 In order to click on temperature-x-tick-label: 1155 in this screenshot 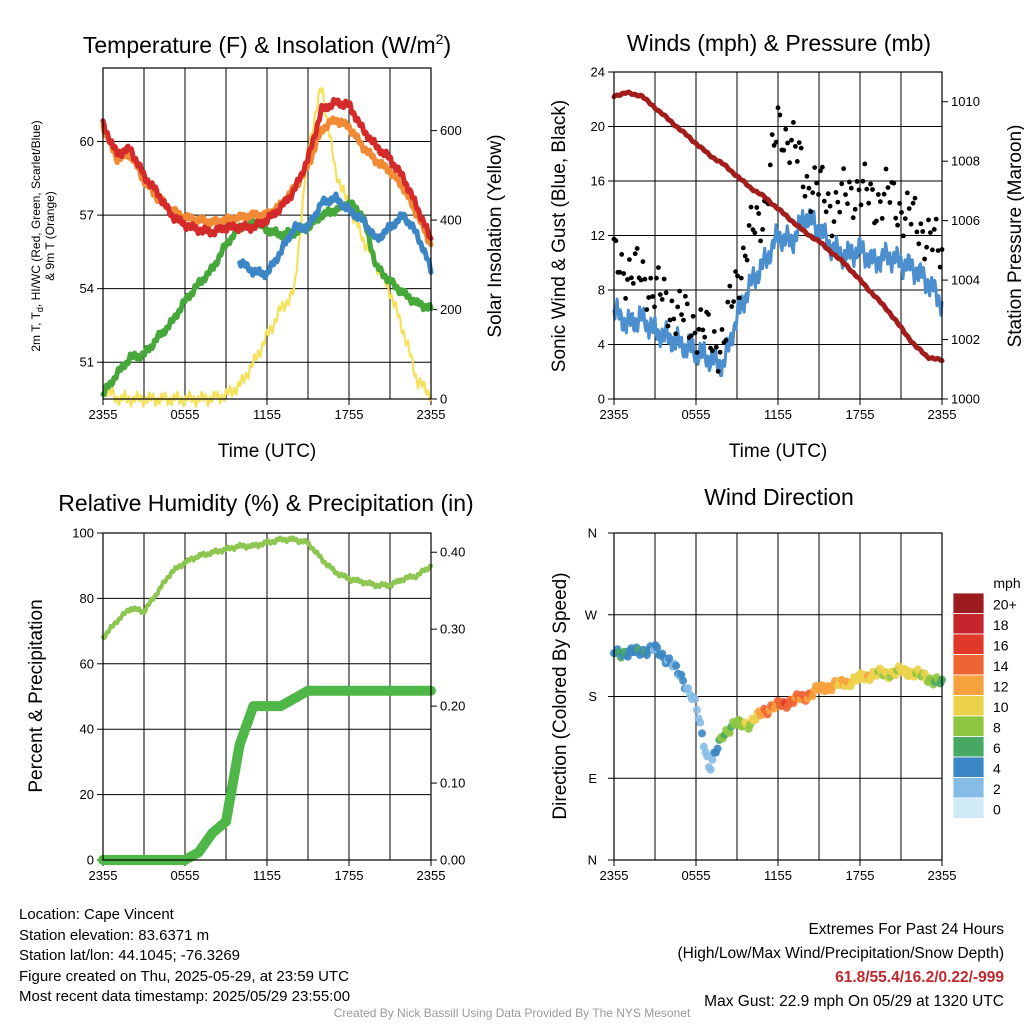, I will do `click(267, 414)`.